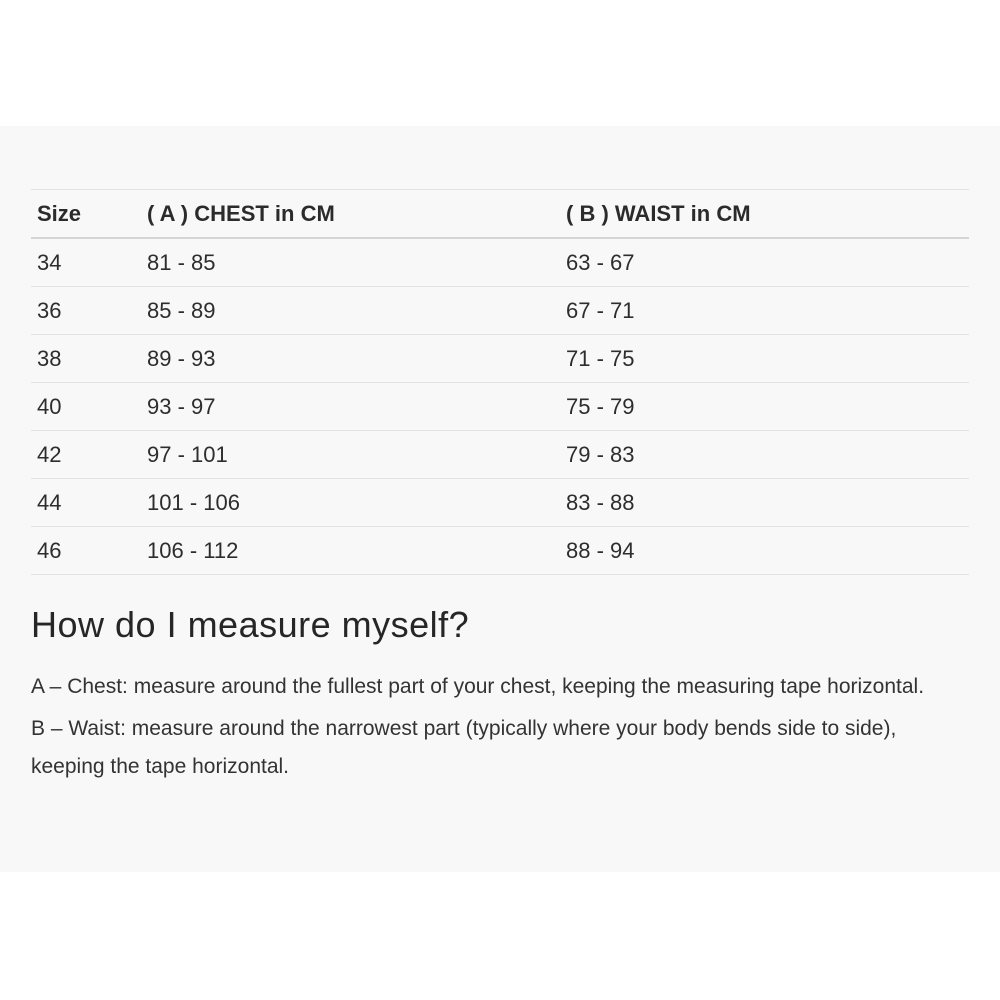 The width and height of the screenshot is (1000, 1000). I want to click on size-value: 44, so click(86, 502).